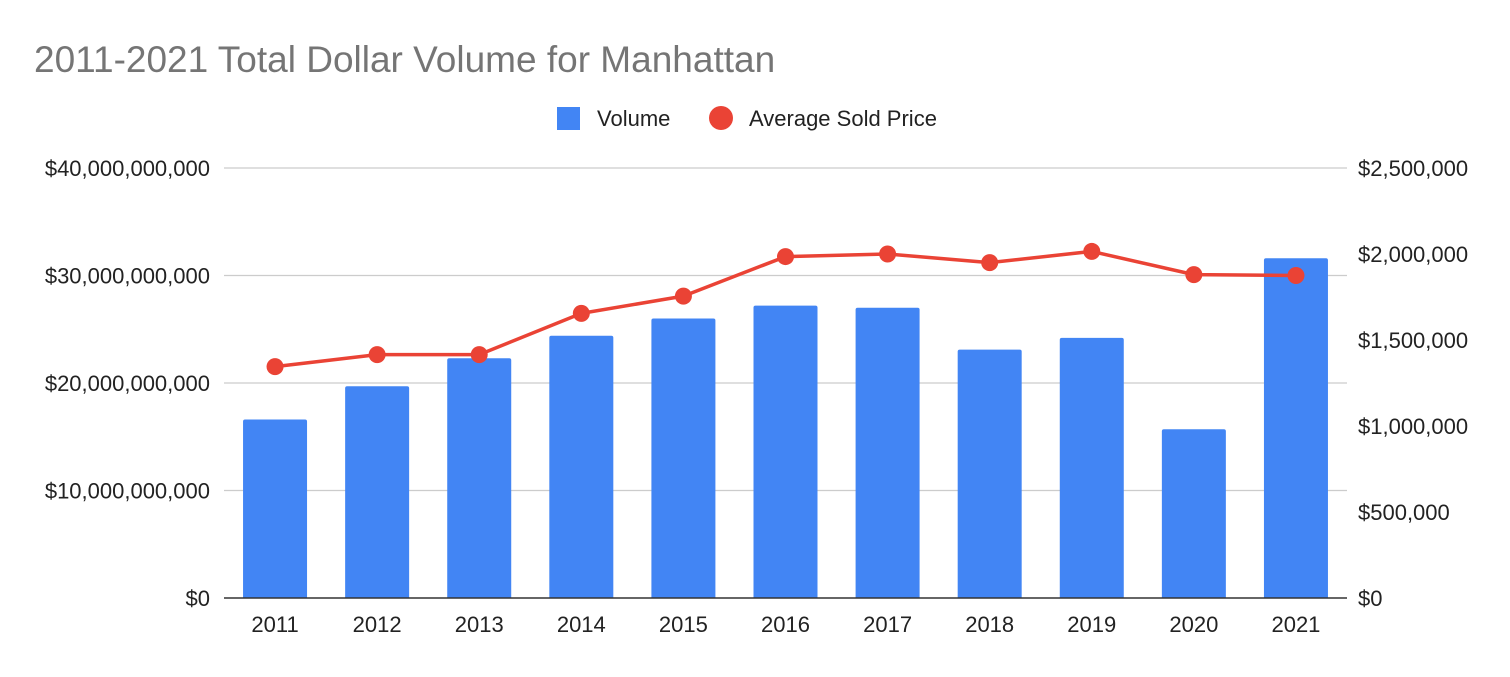 The image size is (1510, 677). What do you see at coordinates (990, 263) in the screenshot?
I see `point-average-sold-price-2018` at bounding box center [990, 263].